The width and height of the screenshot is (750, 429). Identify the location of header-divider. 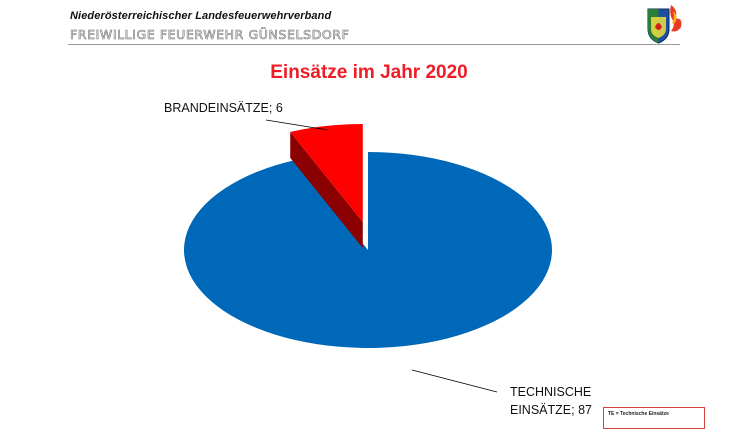
(374, 44).